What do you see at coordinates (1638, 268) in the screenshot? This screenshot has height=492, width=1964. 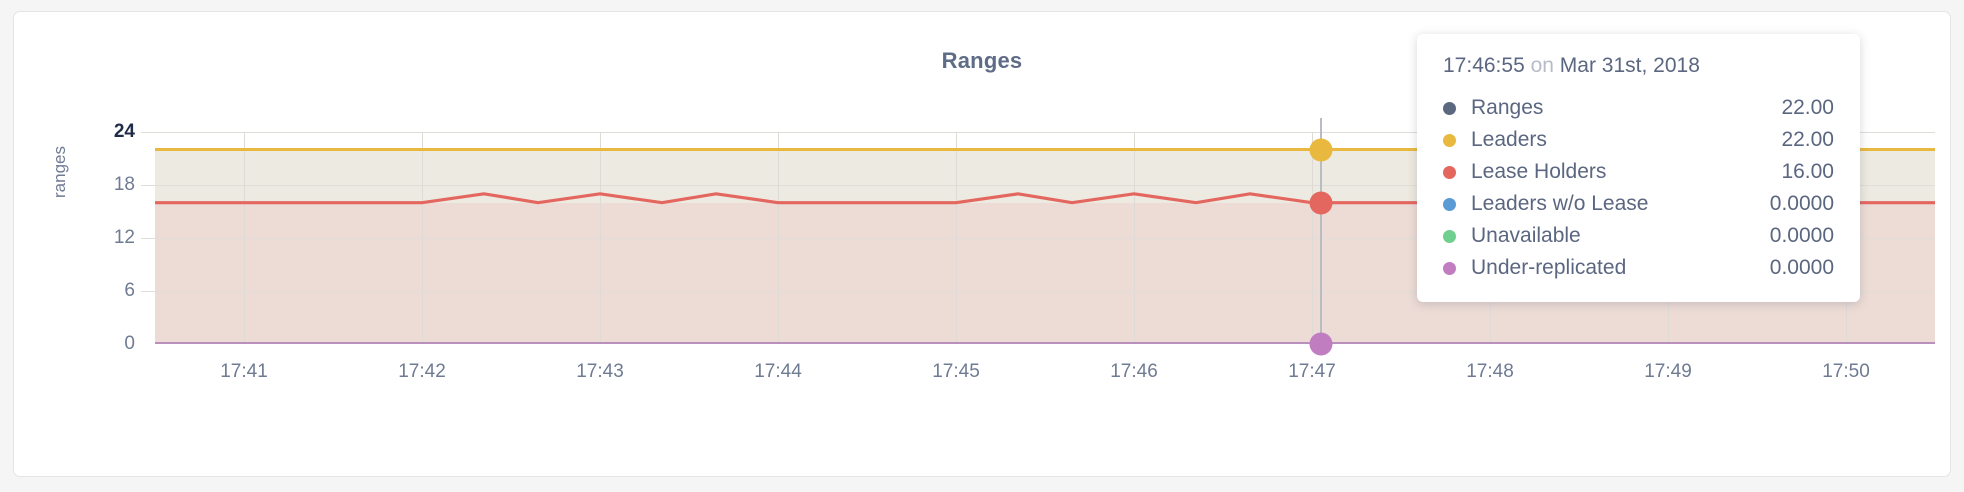 I see `tooltip-row: Under-replicated 0.0000` at bounding box center [1638, 268].